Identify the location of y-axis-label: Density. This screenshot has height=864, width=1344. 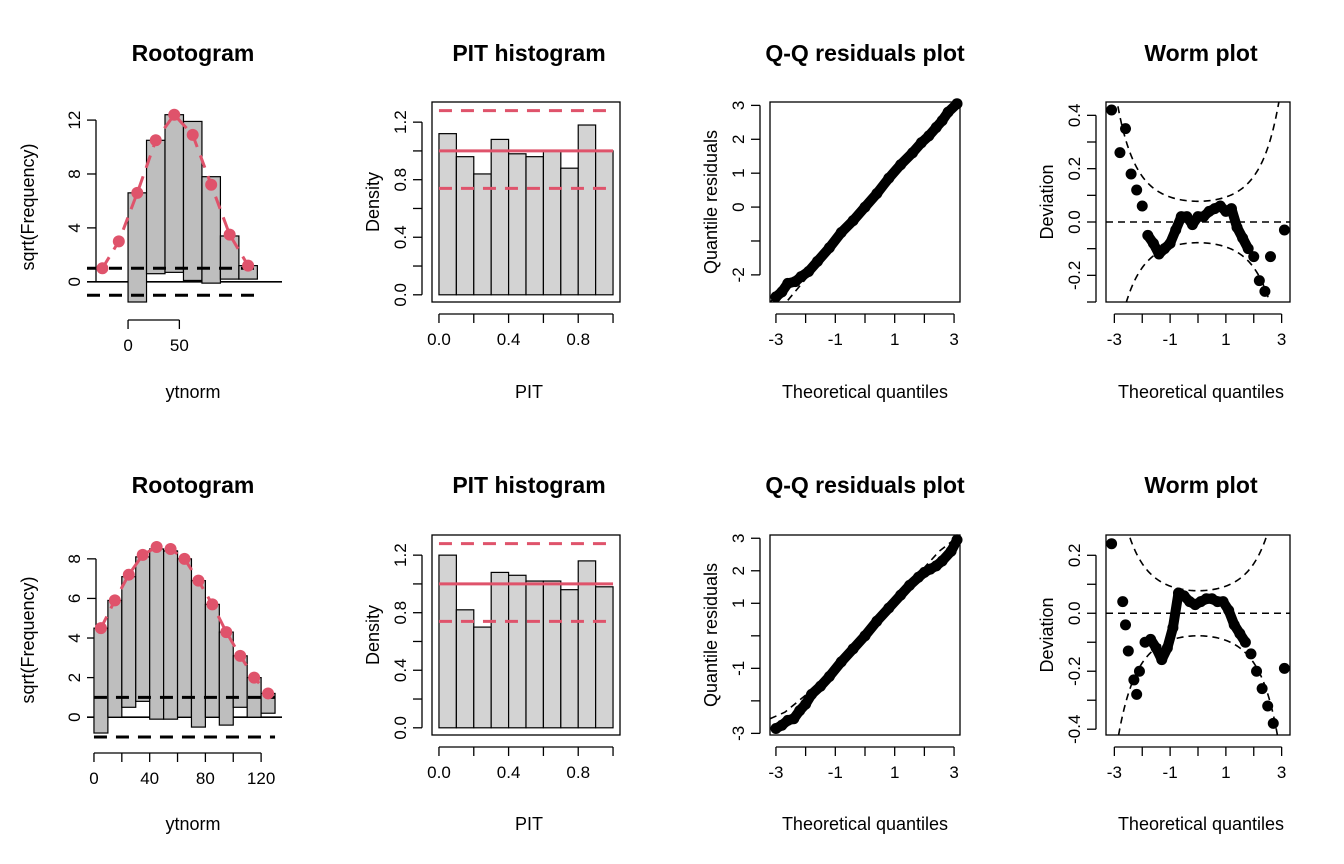
(373, 635).